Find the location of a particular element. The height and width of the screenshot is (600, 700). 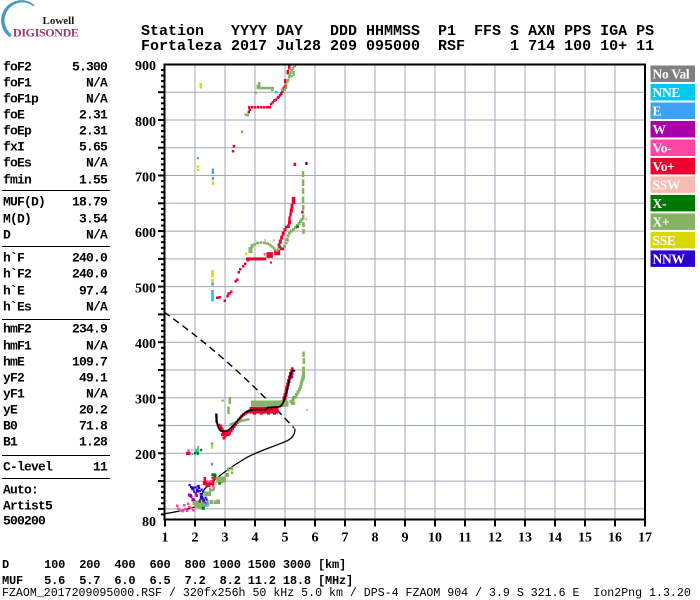

svg-text: 7 is located at coordinates (345, 538).